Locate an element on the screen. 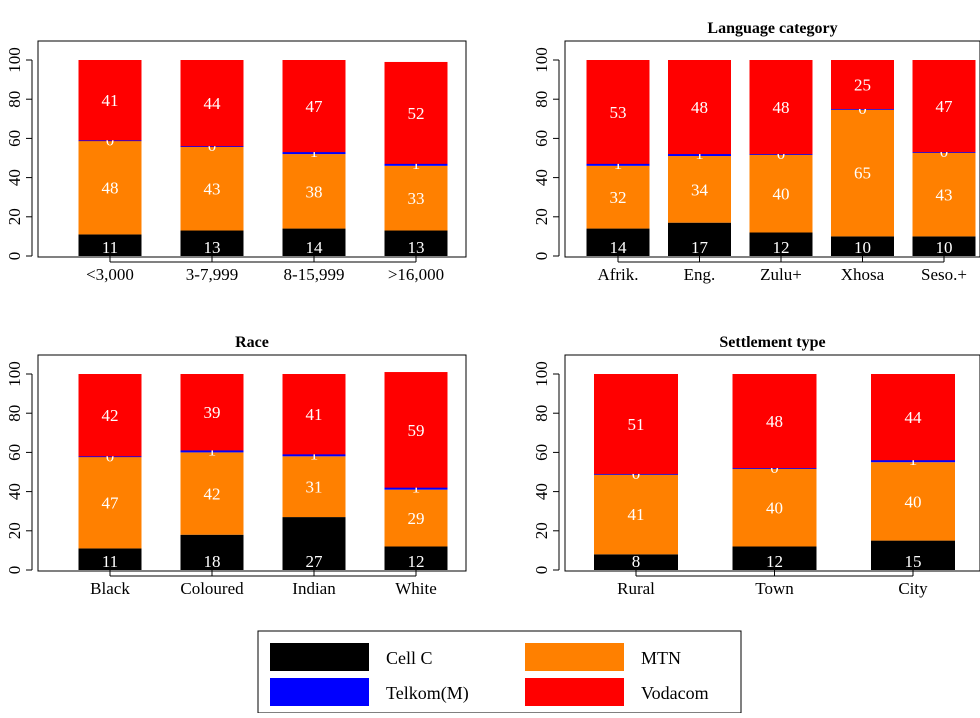 Image resolution: width=980 pixels, height=718 pixels. x-tick-label: City is located at coordinates (913, 588).